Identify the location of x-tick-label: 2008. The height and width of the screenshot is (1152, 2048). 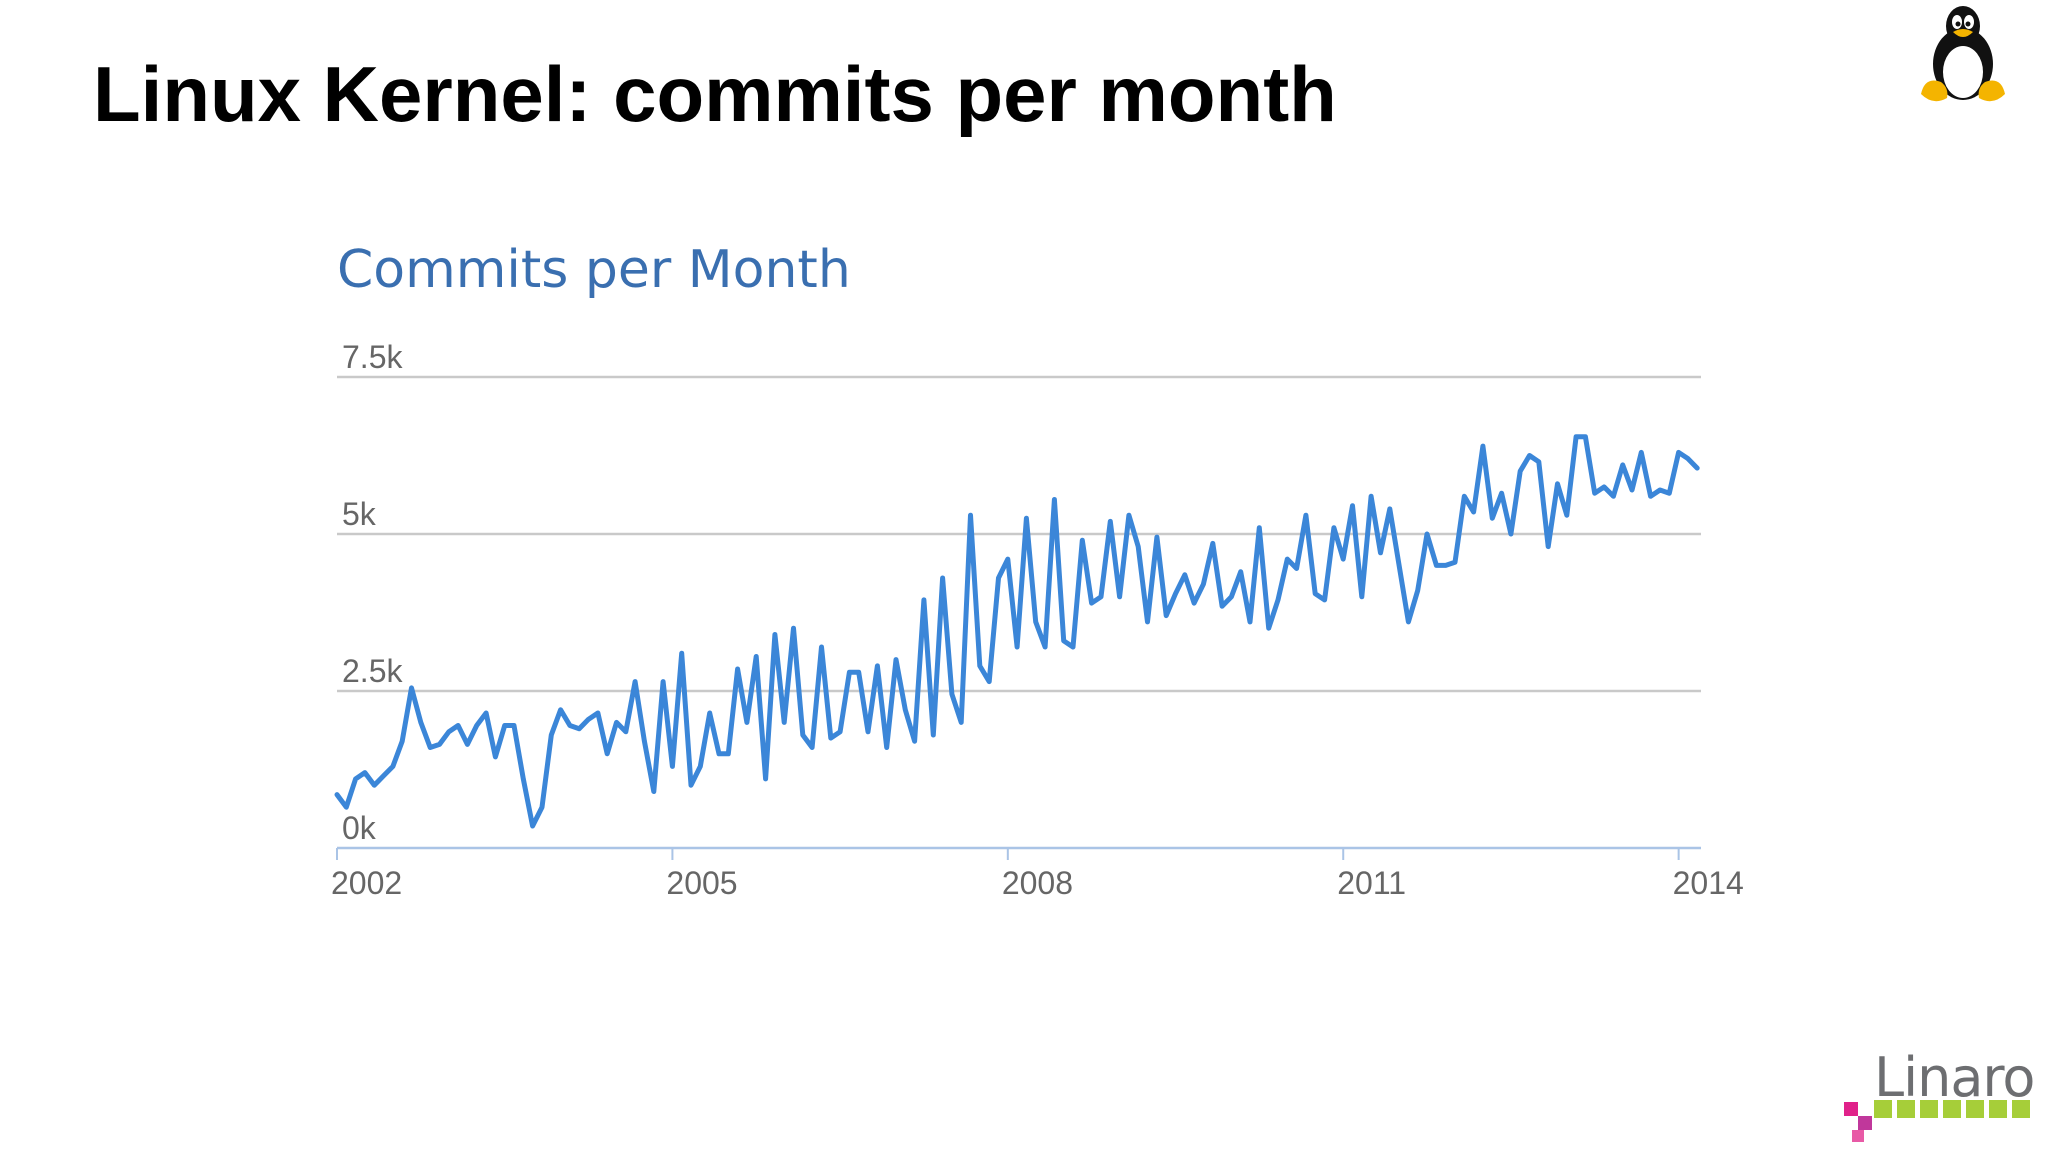
(1037, 883).